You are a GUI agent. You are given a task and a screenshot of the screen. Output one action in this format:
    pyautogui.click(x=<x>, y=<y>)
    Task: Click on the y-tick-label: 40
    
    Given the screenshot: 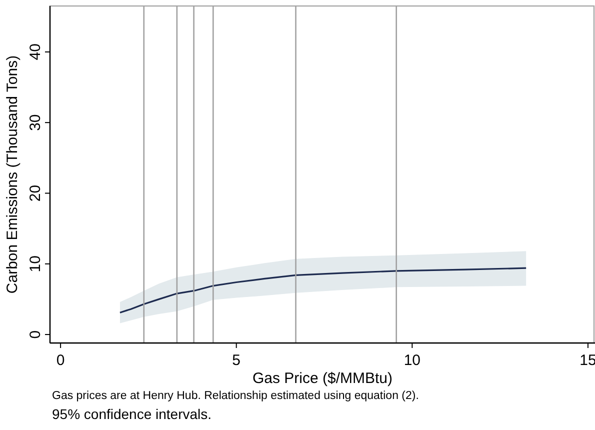 What is the action you would take?
    pyautogui.click(x=35, y=52)
    